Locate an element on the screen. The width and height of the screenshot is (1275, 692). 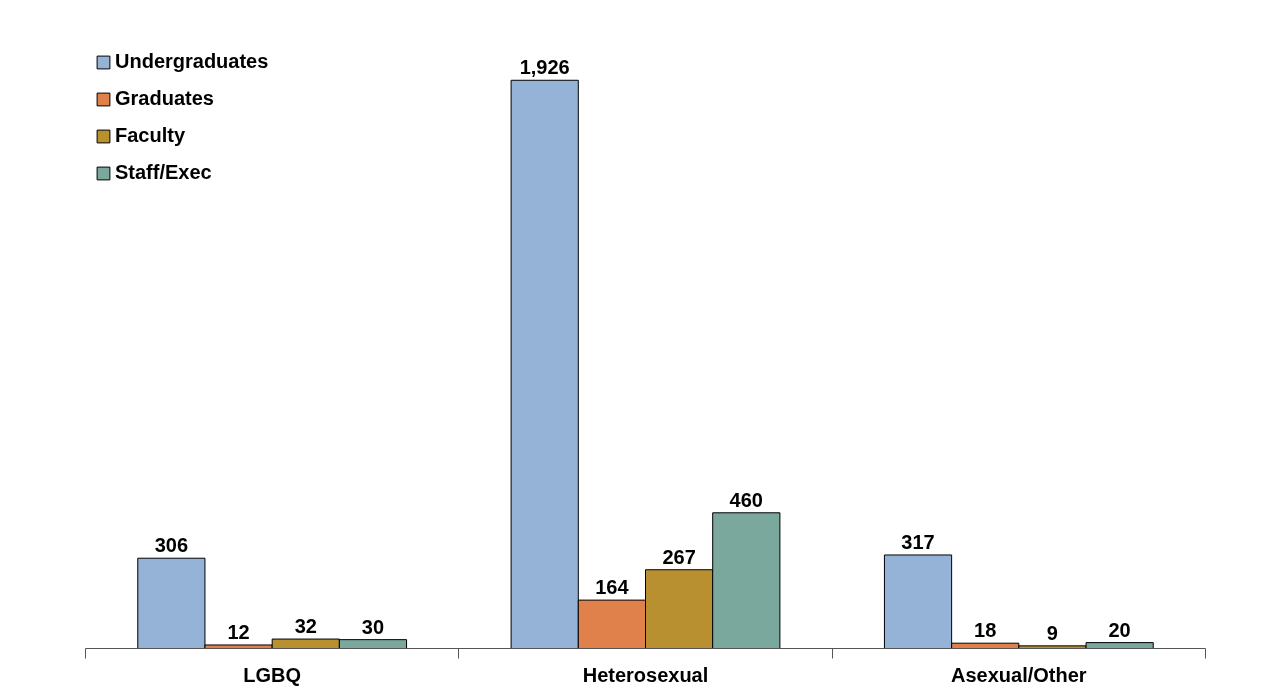
x-tick-label: LGBQ is located at coordinates (272, 674).